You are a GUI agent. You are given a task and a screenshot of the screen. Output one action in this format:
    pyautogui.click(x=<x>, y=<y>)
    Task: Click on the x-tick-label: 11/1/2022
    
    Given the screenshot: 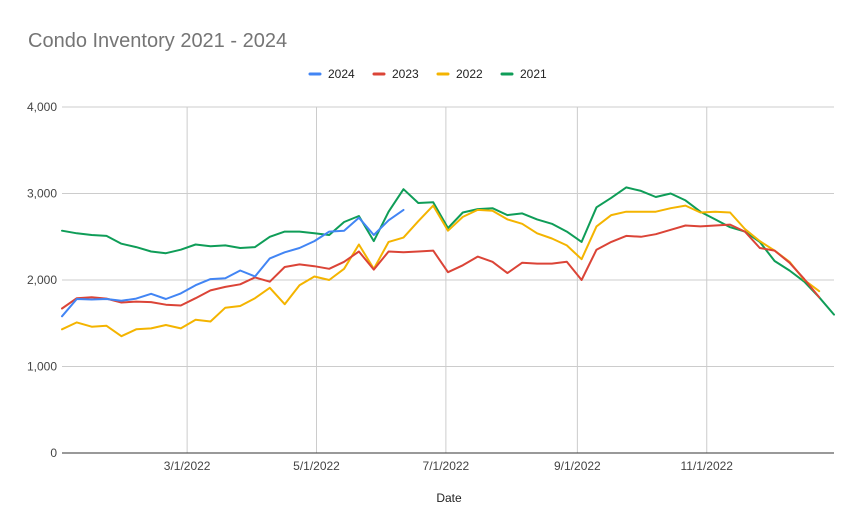 What is the action you would take?
    pyautogui.click(x=706, y=466)
    